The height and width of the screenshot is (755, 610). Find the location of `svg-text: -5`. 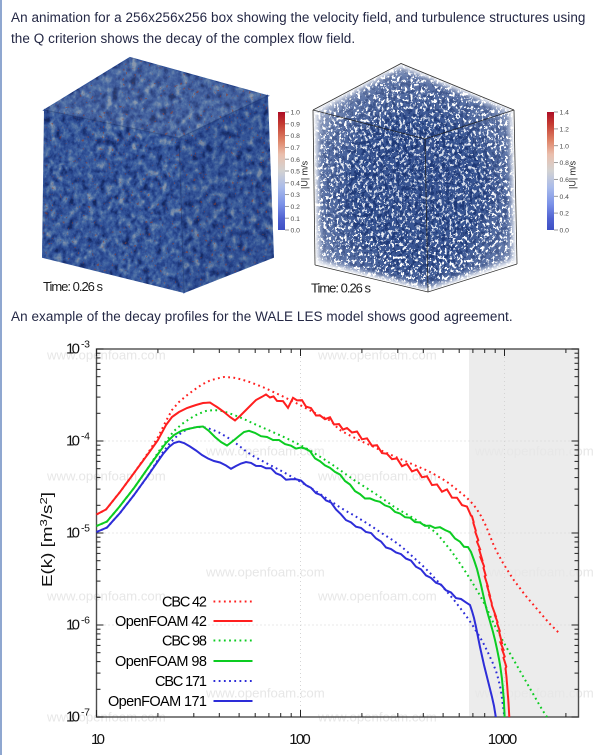

svg-text: -5 is located at coordinates (85, 529).